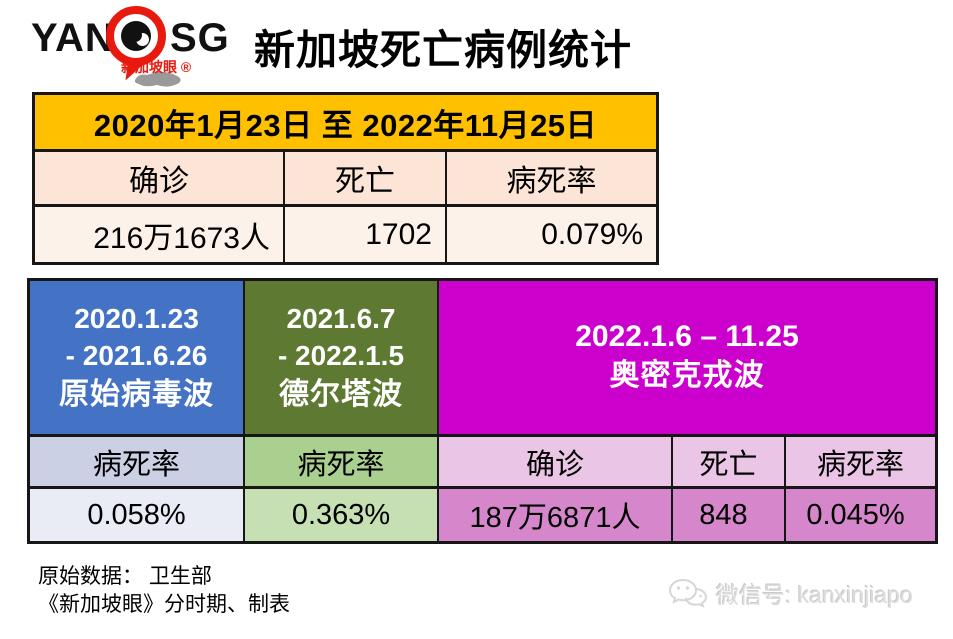 This screenshot has height=639, width=953. What do you see at coordinates (443, 50) in the screenshot?
I see `page-title: 新加坡死亡病例统计` at bounding box center [443, 50].